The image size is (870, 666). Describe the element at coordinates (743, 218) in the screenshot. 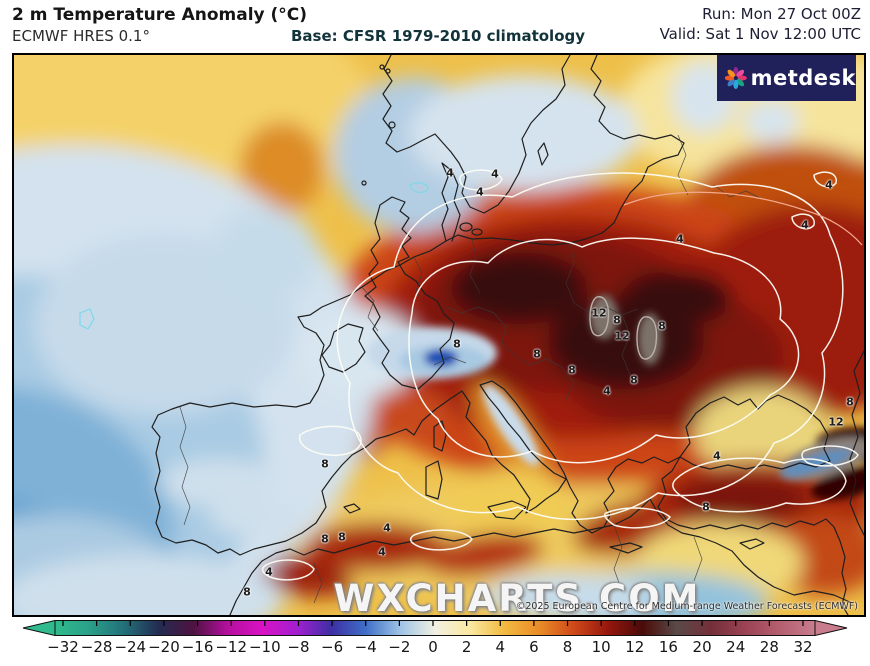

I see `contour-line-salmon` at that location.